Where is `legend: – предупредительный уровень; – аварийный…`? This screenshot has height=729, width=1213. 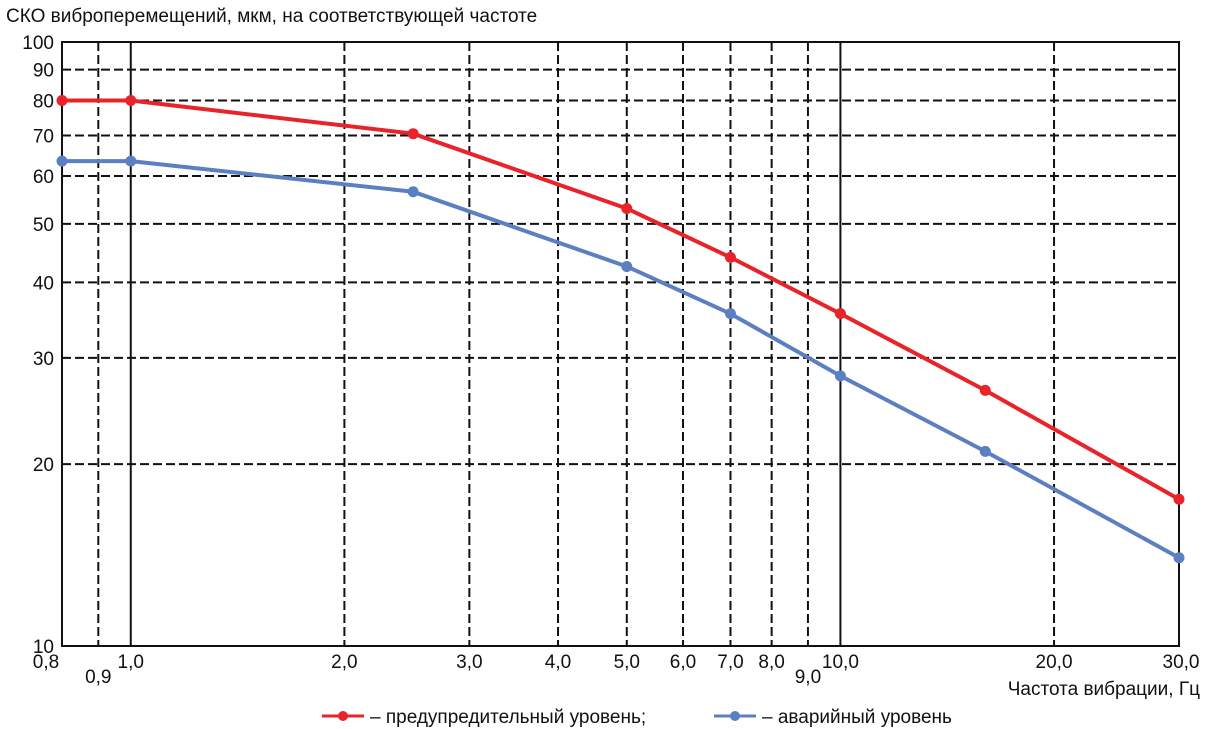 legend: – предупредительный уровень; – аварийный… is located at coordinates (637, 717).